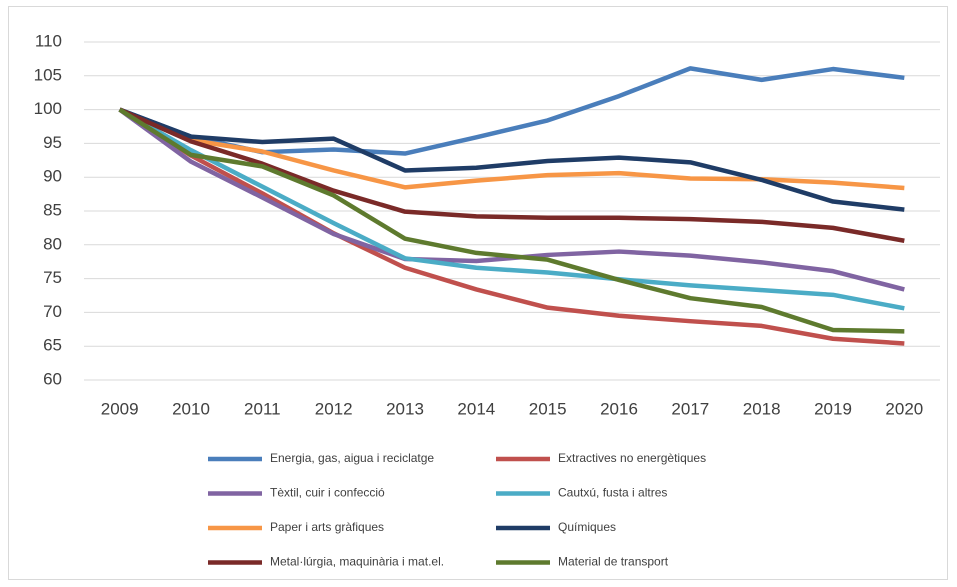 The height and width of the screenshot is (587, 957). Describe the element at coordinates (120, 408) in the screenshot. I see `x-tick-label: 2009` at that location.